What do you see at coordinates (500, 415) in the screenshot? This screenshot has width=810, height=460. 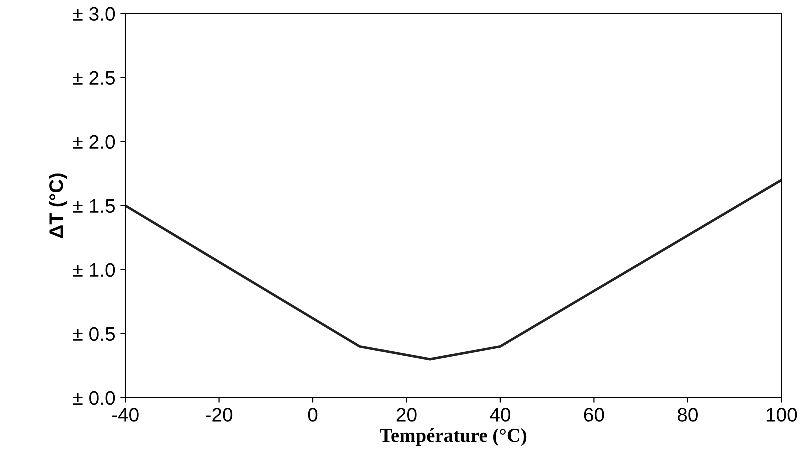 I see `x-tick-label: 40` at bounding box center [500, 415].